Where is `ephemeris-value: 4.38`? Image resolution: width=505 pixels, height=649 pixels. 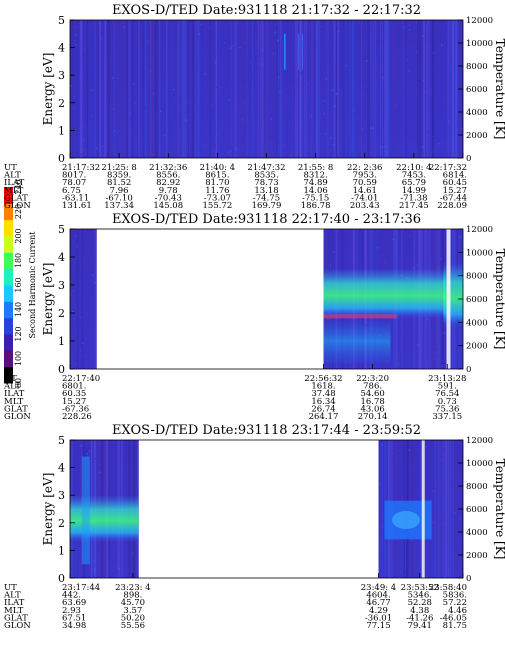
ephemeris-value: 4.38 is located at coordinates (419, 611).